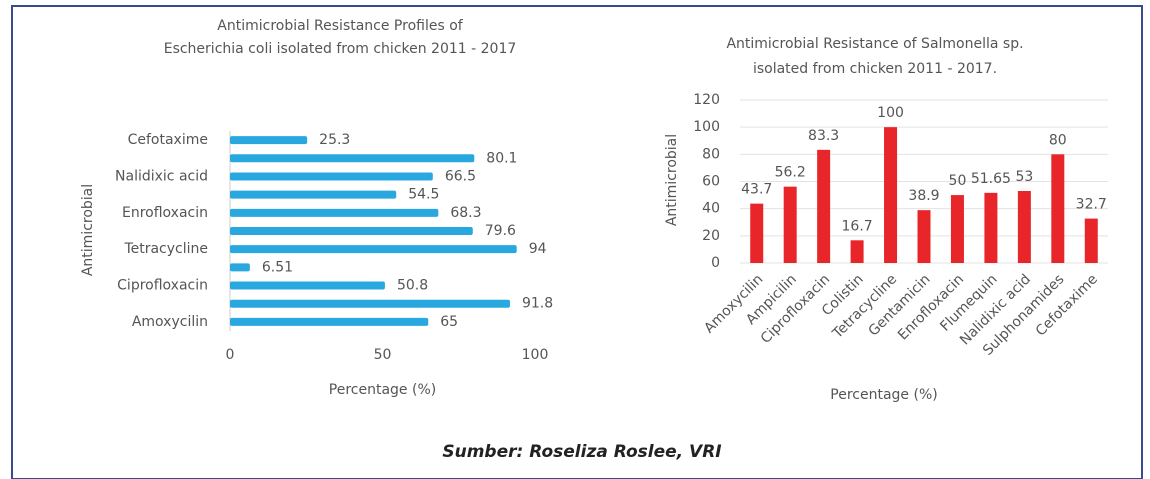 The height and width of the screenshot is (479, 1150). What do you see at coordinates (340, 26) in the screenshot?
I see `chart-title: Antimicrobial Resistance Profiles of` at bounding box center [340, 26].